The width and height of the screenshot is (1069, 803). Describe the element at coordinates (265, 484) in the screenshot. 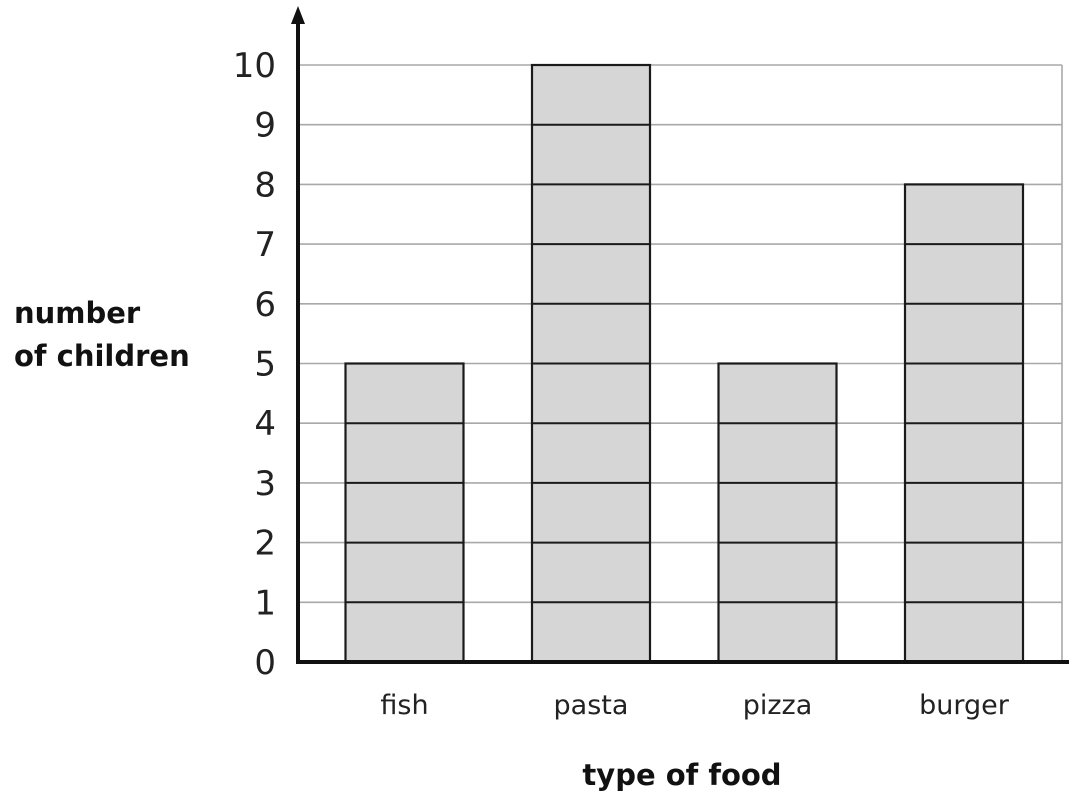

I see `y-tick-label-3: 3` at that location.